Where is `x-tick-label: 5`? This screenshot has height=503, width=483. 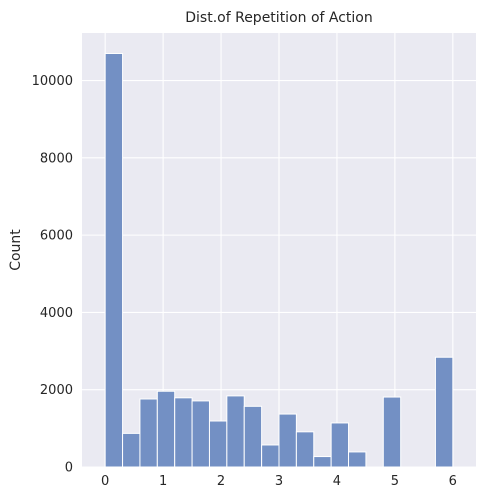 x-tick-label: 5 is located at coordinates (395, 481).